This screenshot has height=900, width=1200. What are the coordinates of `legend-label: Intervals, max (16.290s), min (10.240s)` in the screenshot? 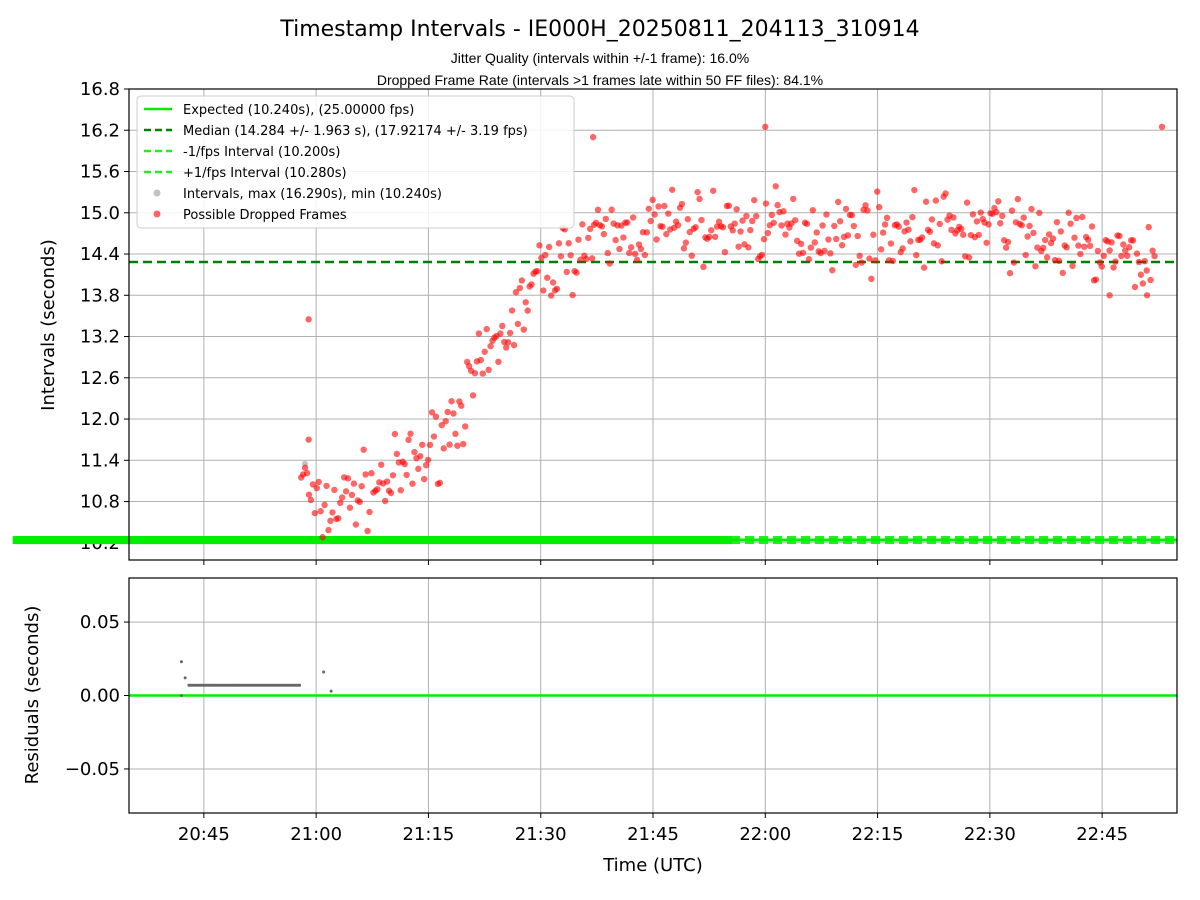 It's located at (312, 194).